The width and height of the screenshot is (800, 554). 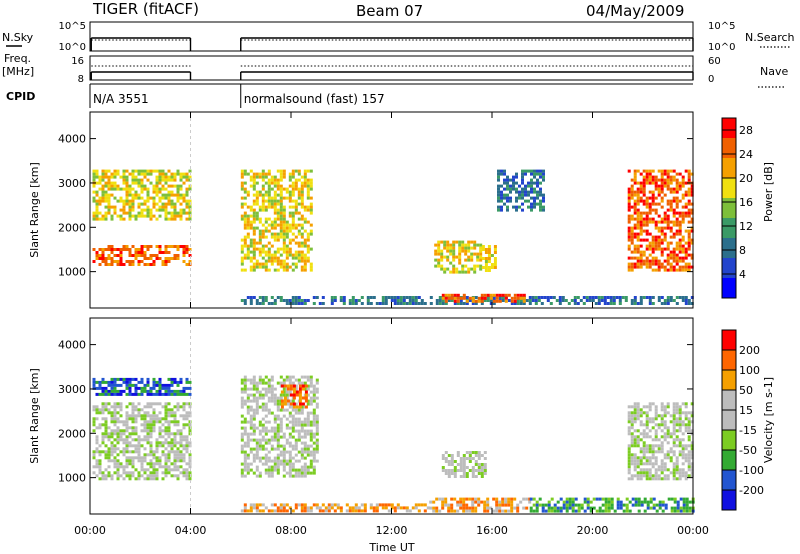 I want to click on freq-unit: [MHz], so click(x=18, y=71).